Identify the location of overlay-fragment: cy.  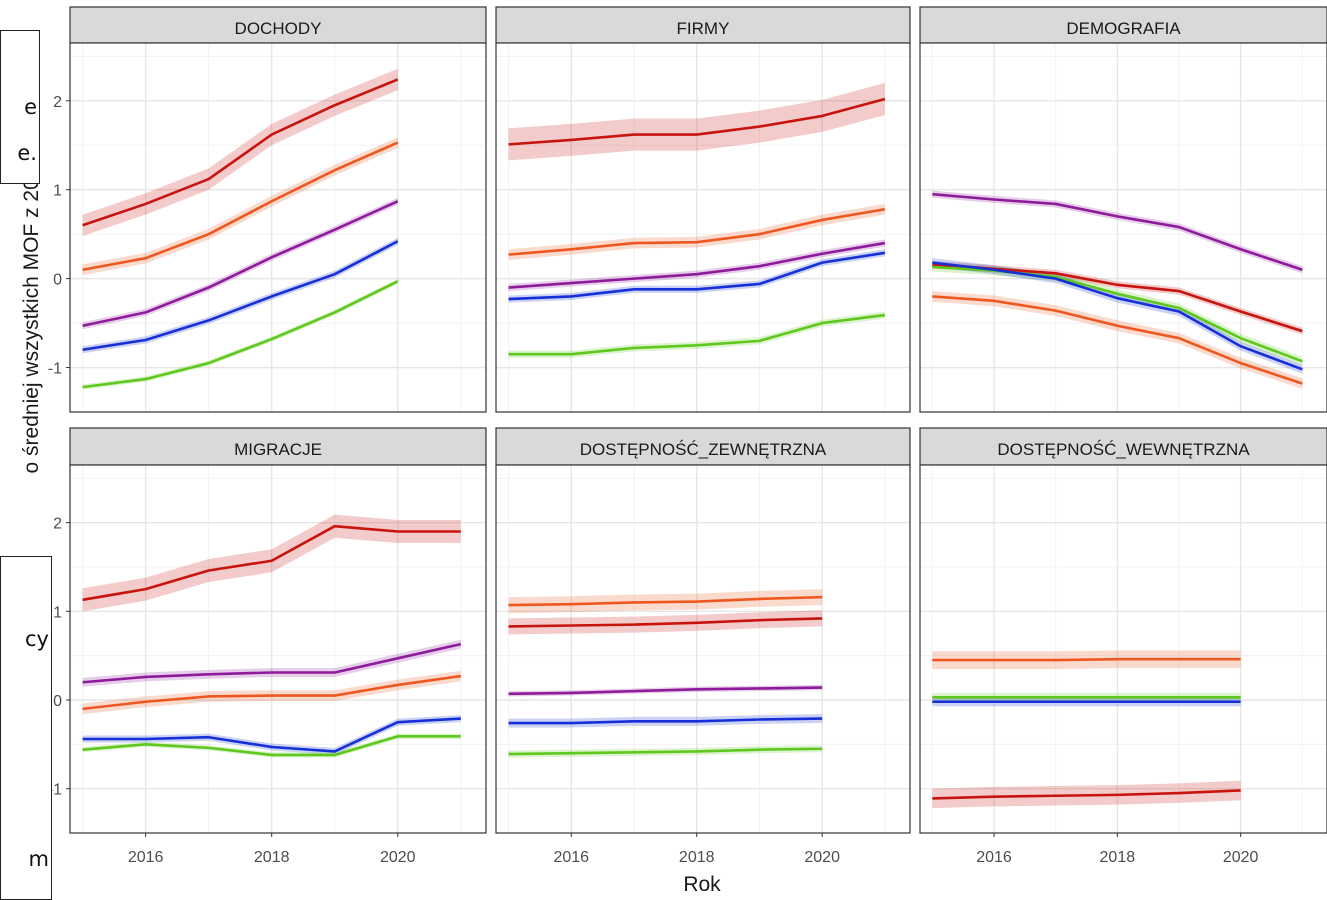
(37, 639).